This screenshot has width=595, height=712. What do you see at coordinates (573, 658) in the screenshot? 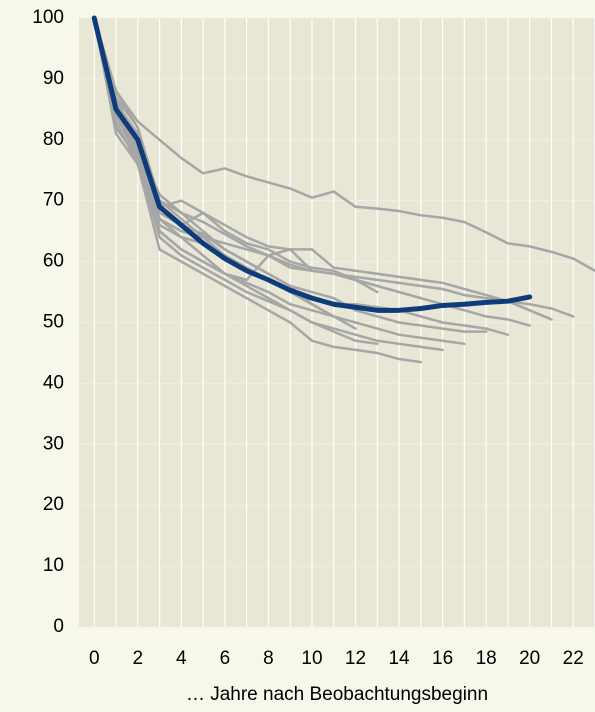
I see `x-tick-label: 22` at bounding box center [573, 658].